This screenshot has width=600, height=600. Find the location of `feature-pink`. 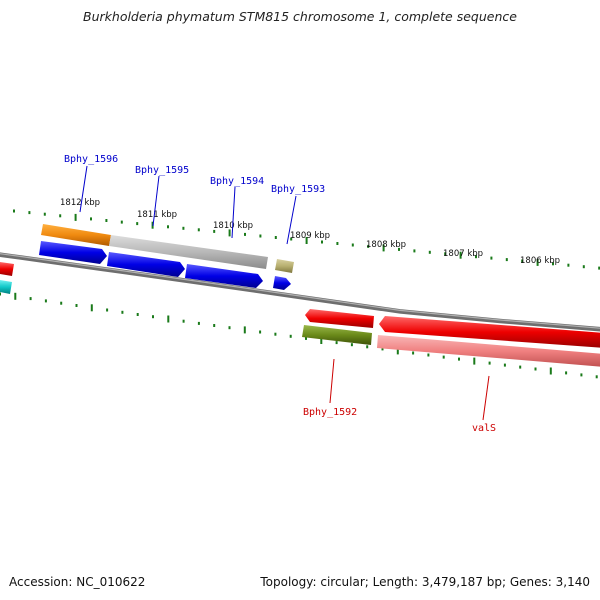

feature-pink is located at coordinates (488, 351).